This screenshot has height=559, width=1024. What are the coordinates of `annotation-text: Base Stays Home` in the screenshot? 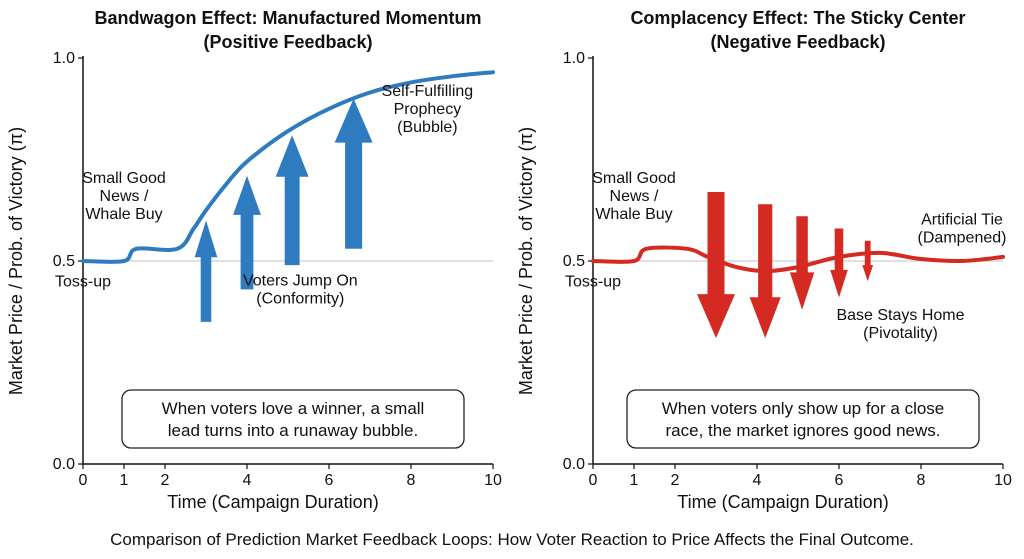 It's located at (900, 315).